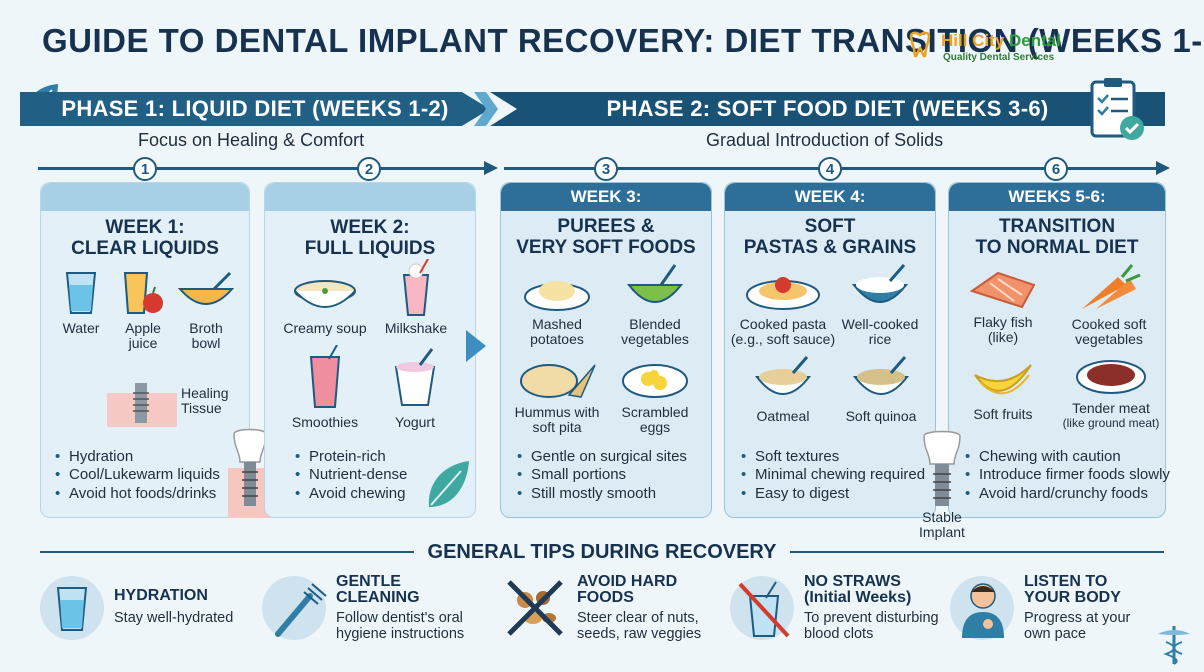 Image resolution: width=1204 pixels, height=672 pixels. What do you see at coordinates (880, 283) in the screenshot?
I see `rice-bowl-icon` at bounding box center [880, 283].